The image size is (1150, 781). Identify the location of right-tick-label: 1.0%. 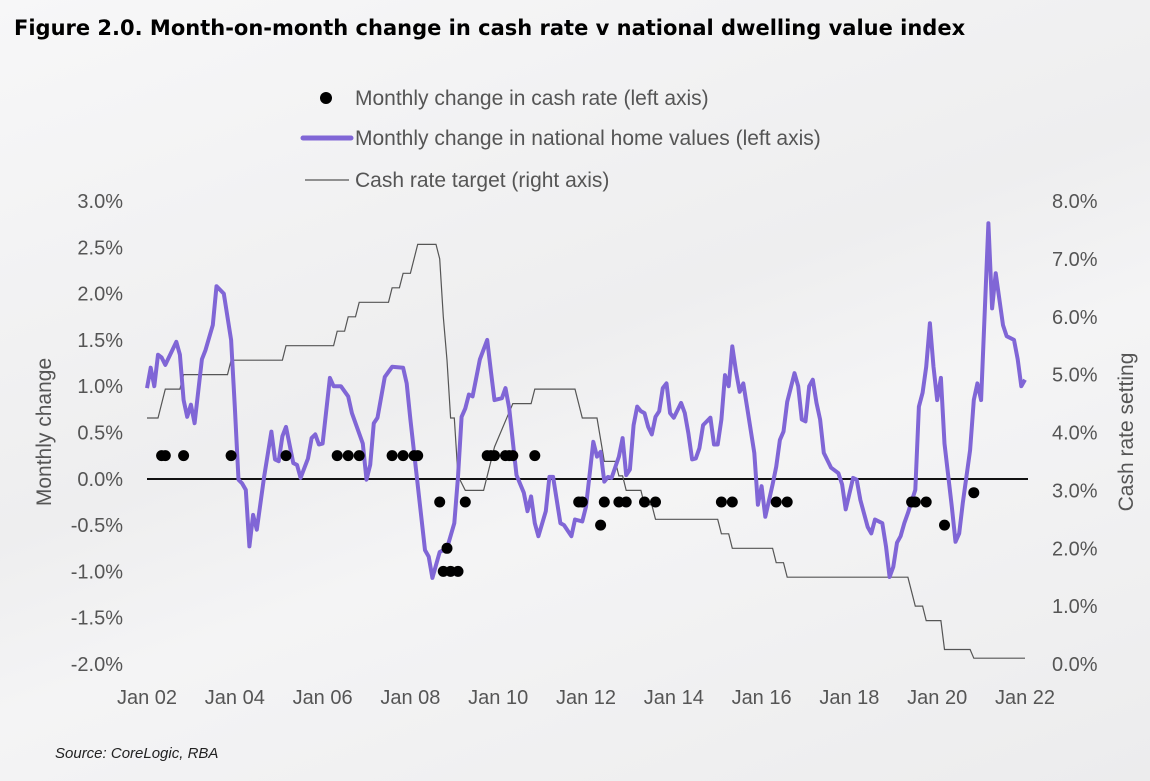
(1075, 607).